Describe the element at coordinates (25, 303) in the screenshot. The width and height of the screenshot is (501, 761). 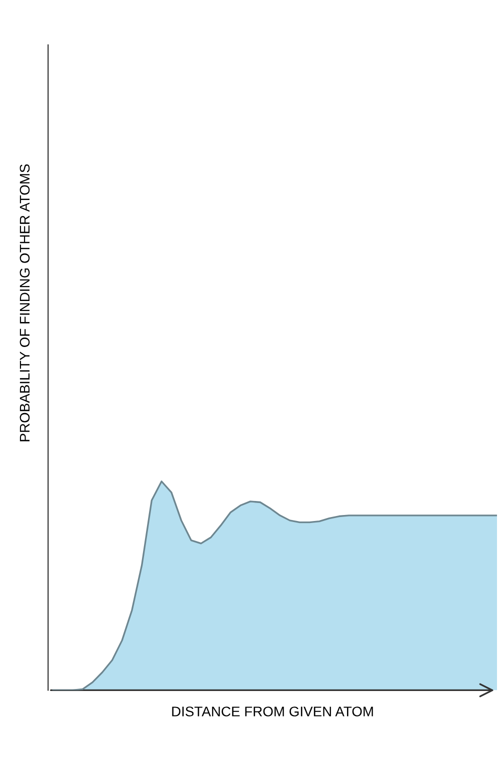
I see `y-axis-title: PROBABILITY OF FINDING OTHER ATOMS` at that location.